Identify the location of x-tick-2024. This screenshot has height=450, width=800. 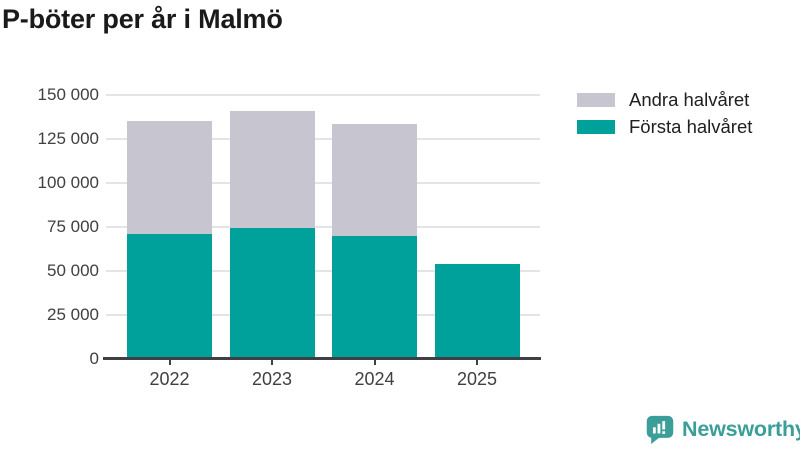
(374, 362).